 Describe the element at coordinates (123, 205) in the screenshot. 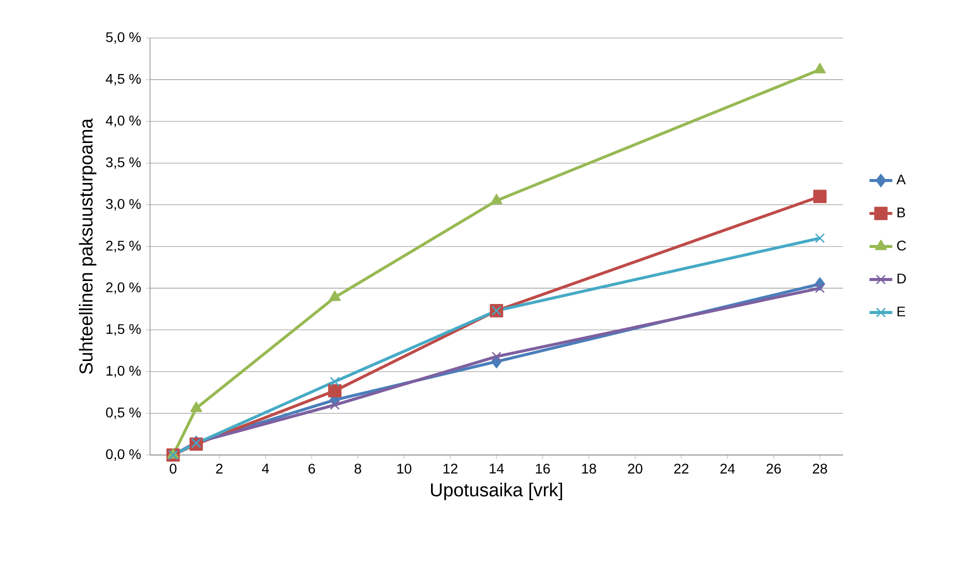

I see `y-tick-label: 3,0 %` at that location.